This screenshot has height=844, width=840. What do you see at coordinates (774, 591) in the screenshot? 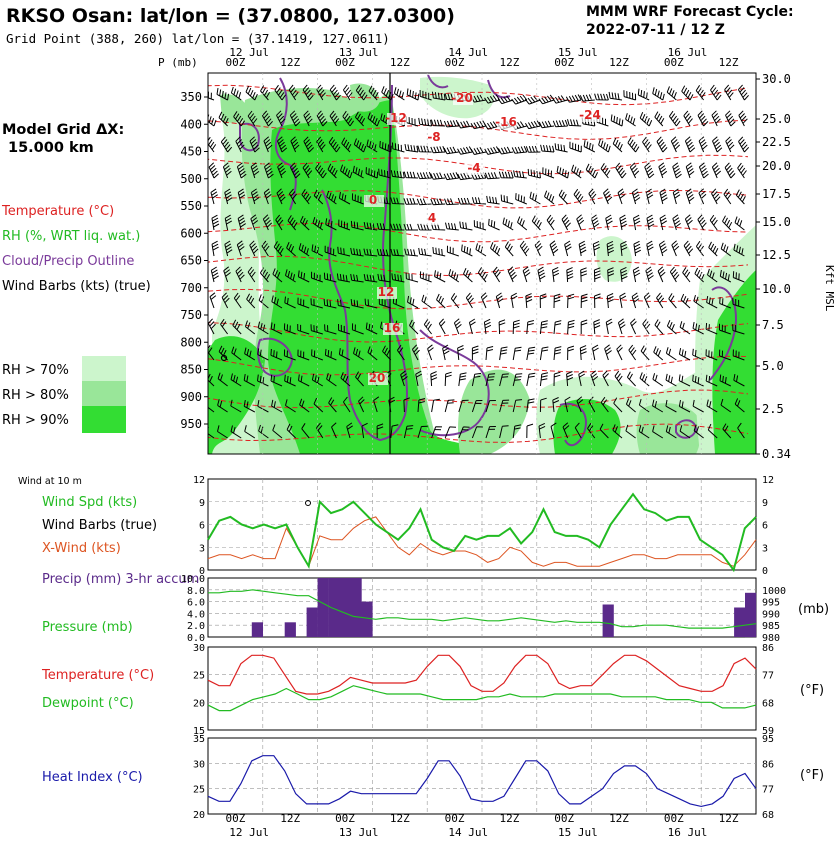
I see `y2-tick-label: 1000` at bounding box center [774, 591].